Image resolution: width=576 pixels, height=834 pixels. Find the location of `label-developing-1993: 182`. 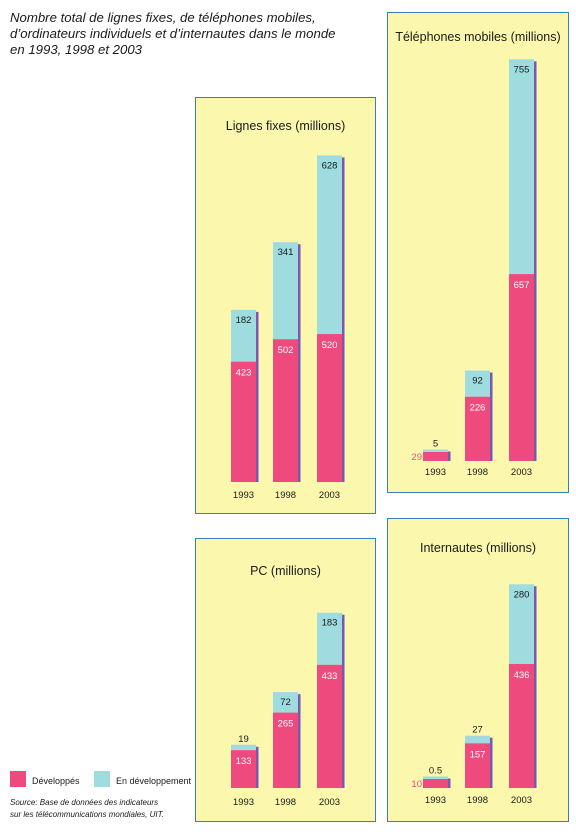

label-developing-1993: 182 is located at coordinates (244, 320).